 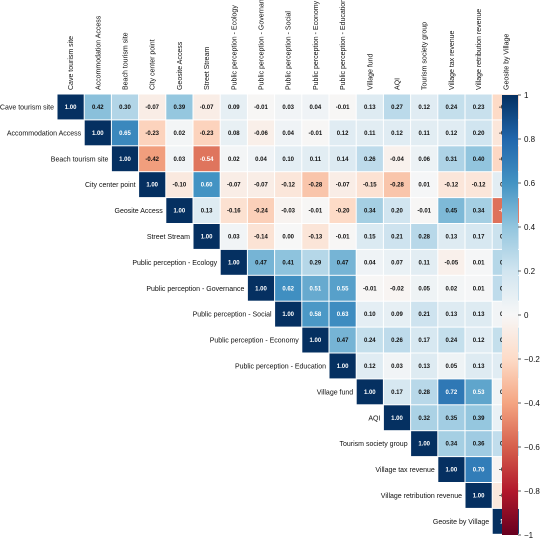 What do you see at coordinates (424, 367) in the screenshot?
I see `cell-value-label: 0.13` at bounding box center [424, 367].